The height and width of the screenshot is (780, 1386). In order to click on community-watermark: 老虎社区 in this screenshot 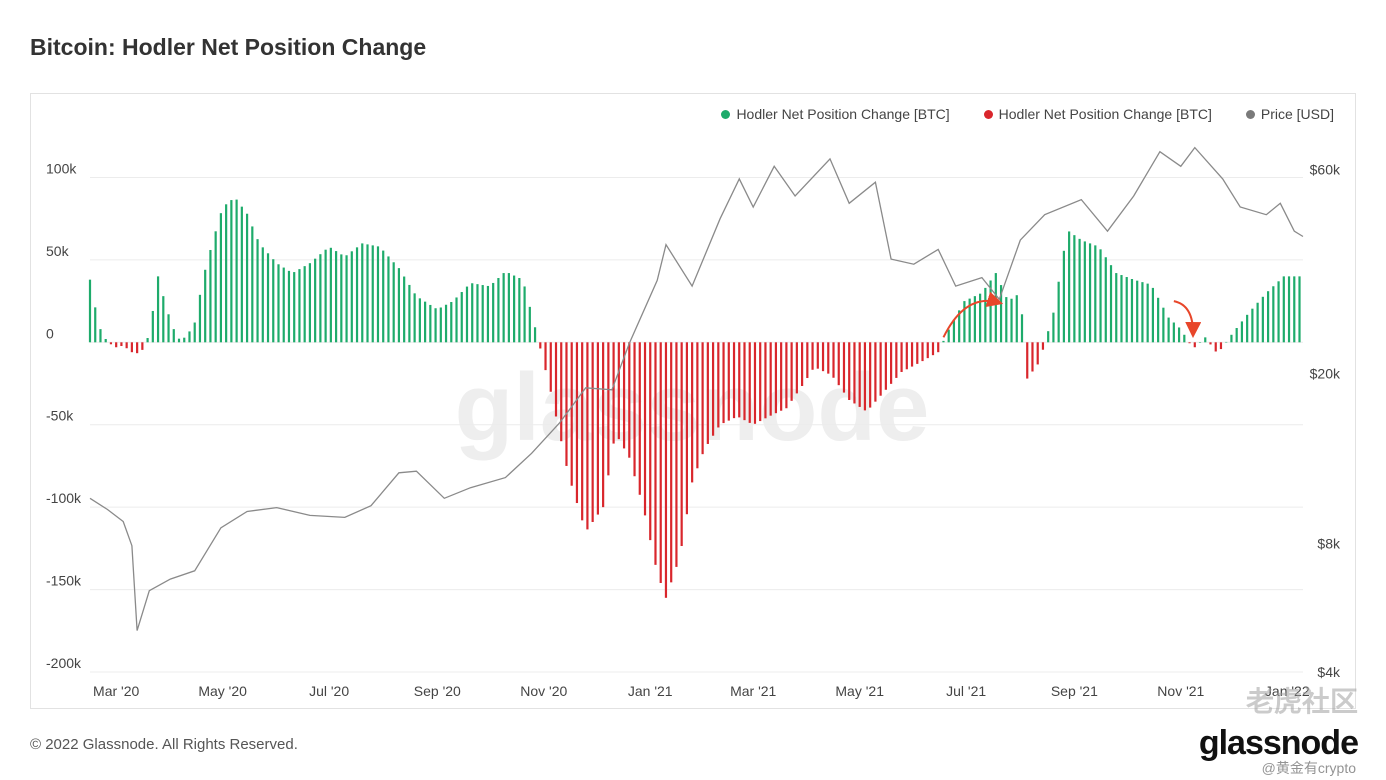, I will do `click(1301, 701)`.